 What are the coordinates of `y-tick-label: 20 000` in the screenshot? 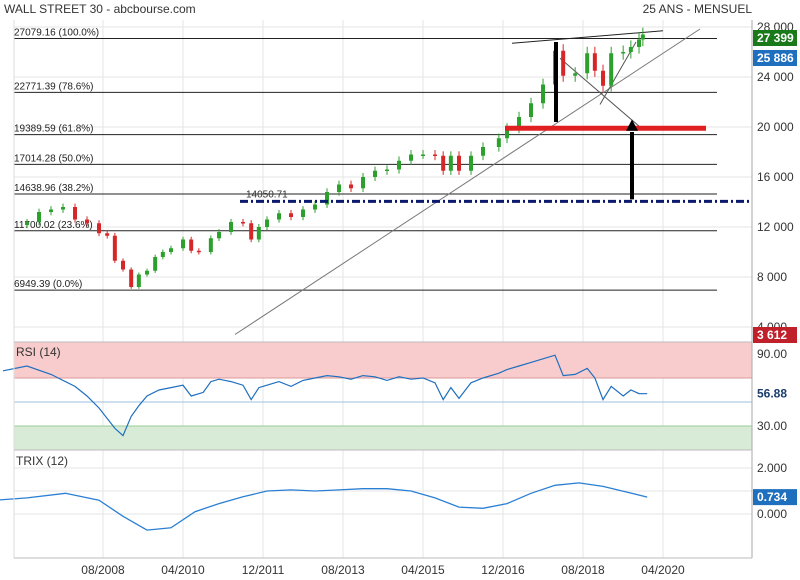 It's located at (775, 127).